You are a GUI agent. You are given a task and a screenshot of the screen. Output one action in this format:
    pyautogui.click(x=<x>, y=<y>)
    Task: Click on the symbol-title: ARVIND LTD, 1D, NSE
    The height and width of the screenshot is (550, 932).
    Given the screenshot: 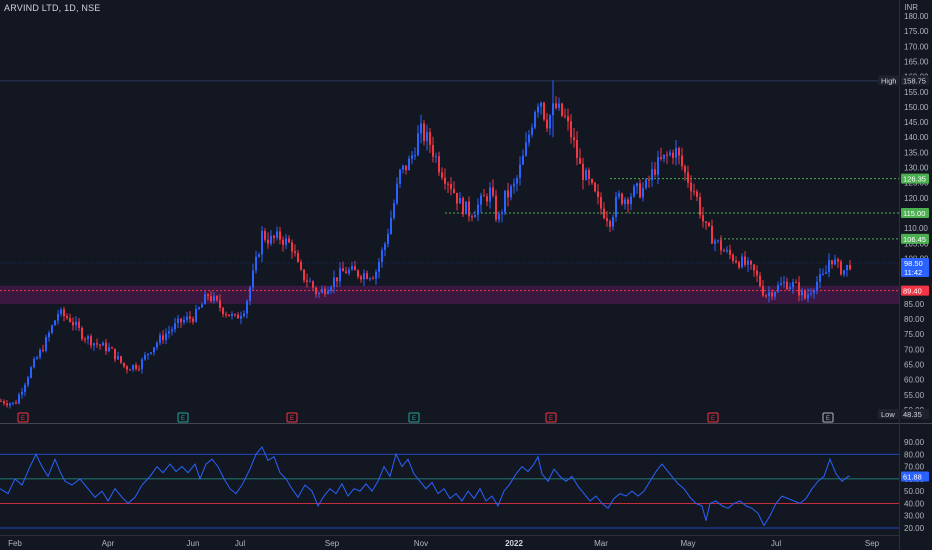 What is the action you would take?
    pyautogui.click(x=52, y=8)
    